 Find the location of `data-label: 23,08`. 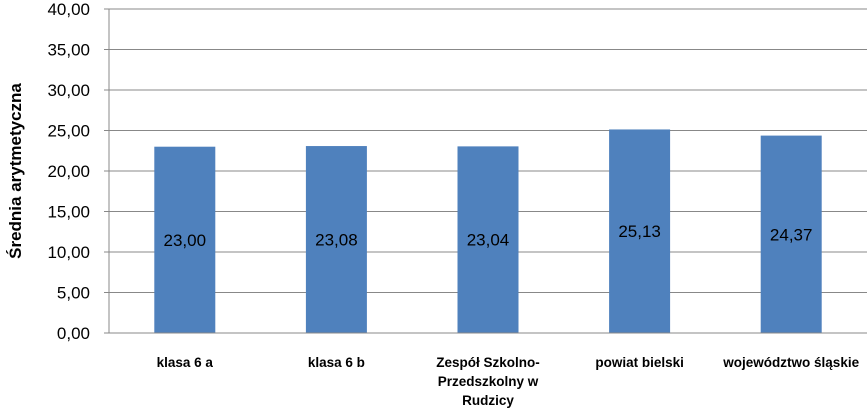

data-label: 23,08 is located at coordinates (336, 240).